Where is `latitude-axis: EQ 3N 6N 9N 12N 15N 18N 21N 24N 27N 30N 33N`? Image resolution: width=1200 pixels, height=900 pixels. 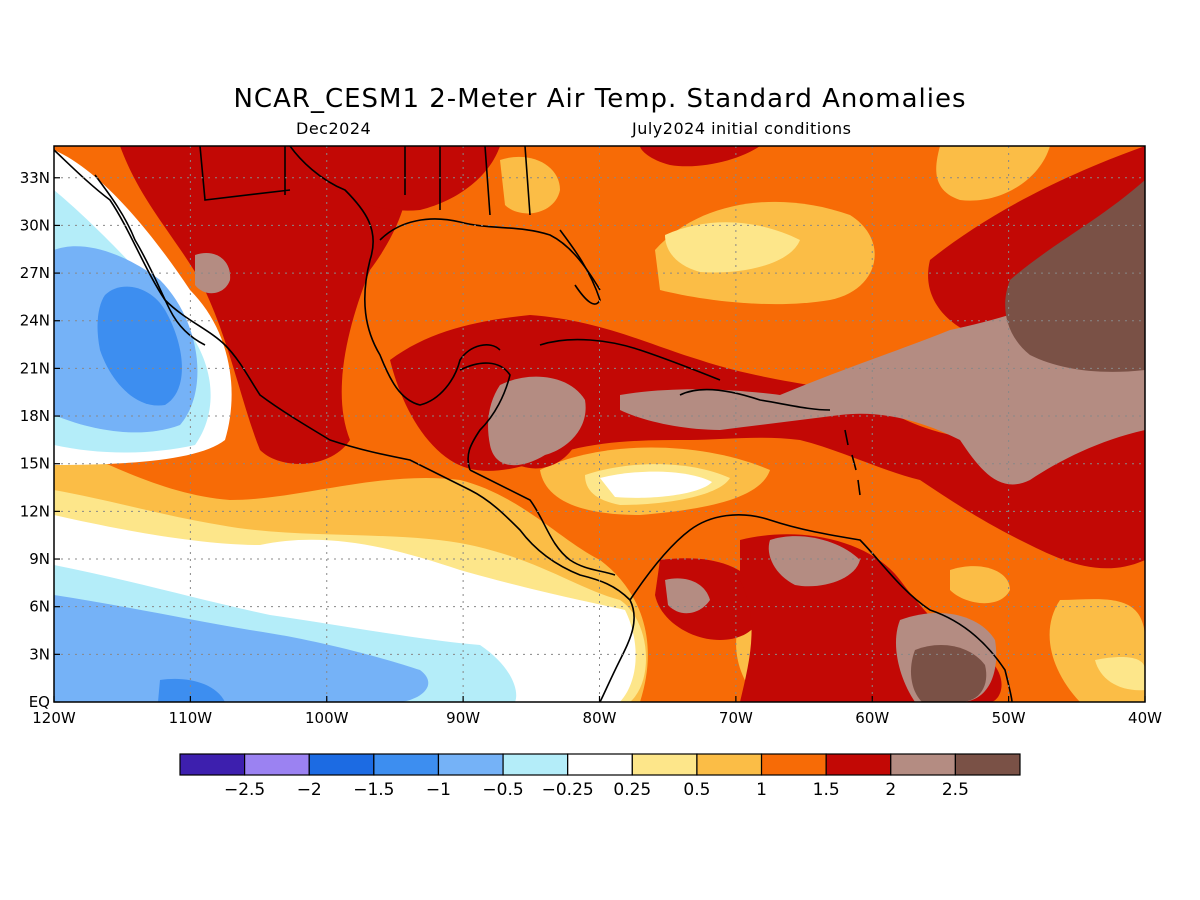
latitude-axis: EQ 3N 6N 9N 12N 15N 18N 21N 24N 27N 30N 33N is located at coordinates (40, 440).